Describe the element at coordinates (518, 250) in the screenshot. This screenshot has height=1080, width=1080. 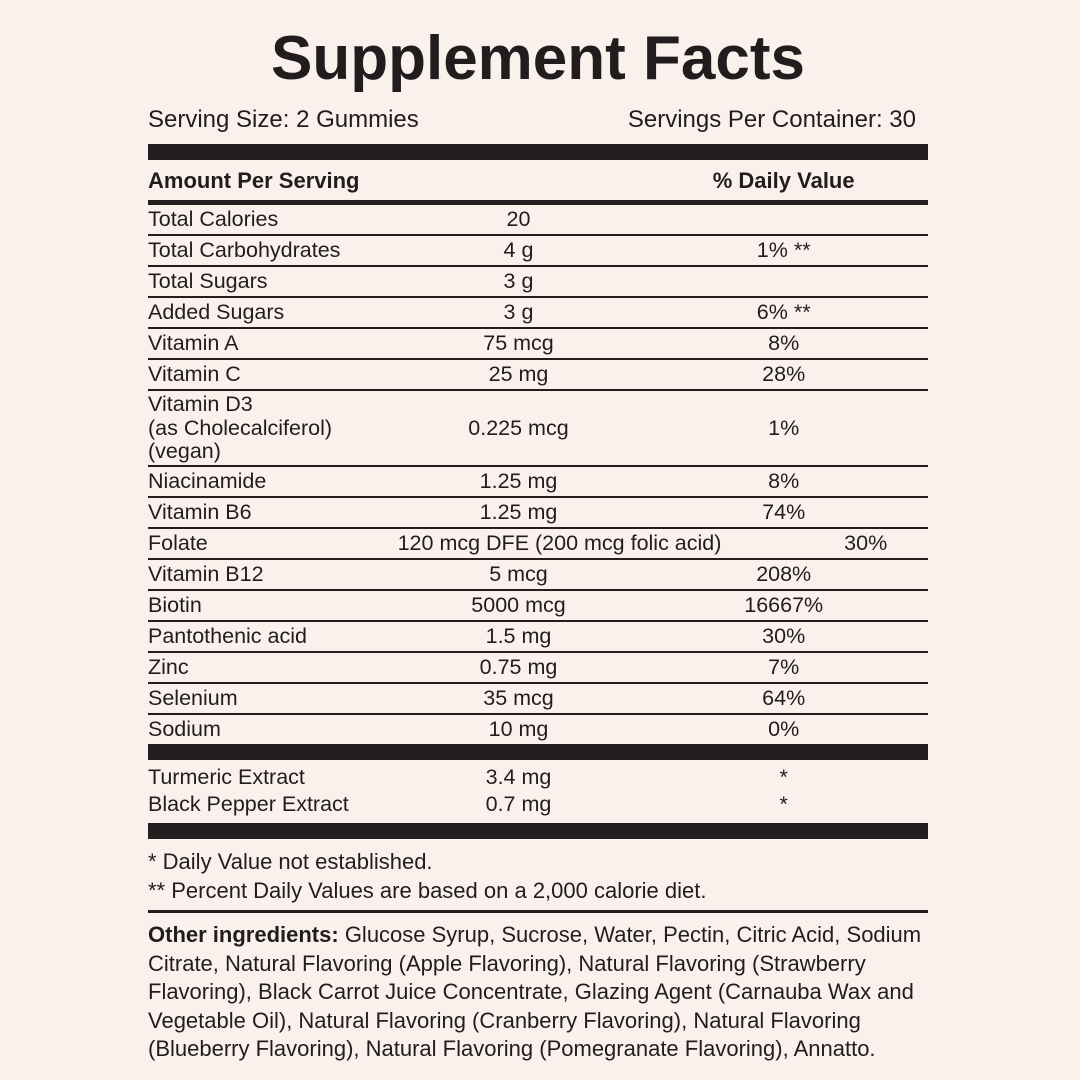
I see `nutrient-amount: 4 g` at that location.